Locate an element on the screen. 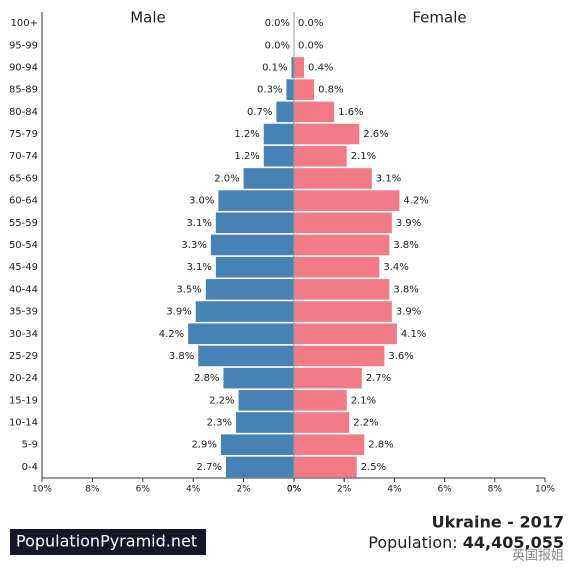 This screenshot has height=581, width=575. age-label: 10-14 is located at coordinates (23, 423).